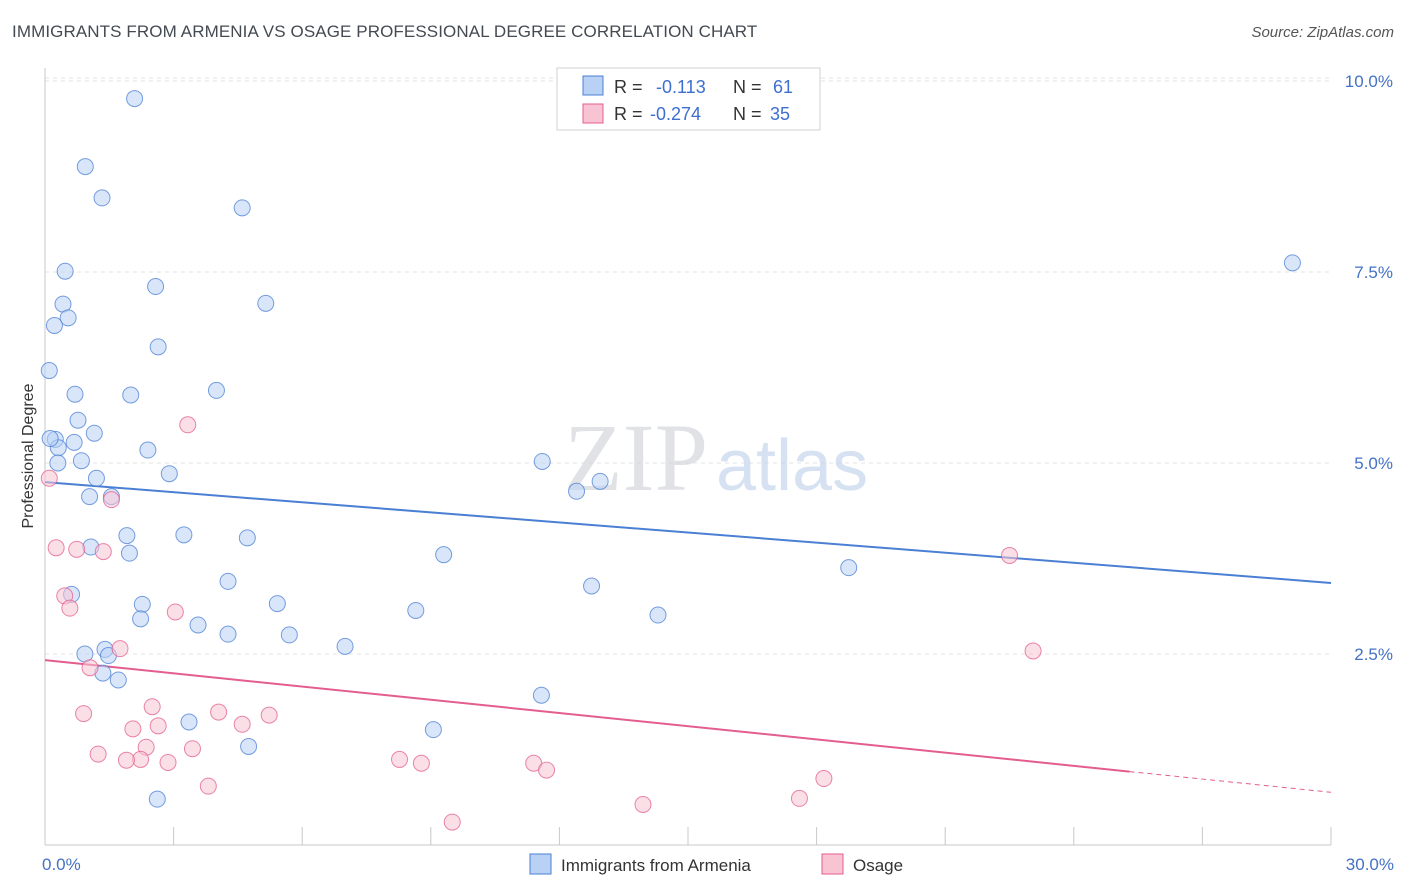  What do you see at coordinates (636, 457) in the screenshot?
I see `watermark-zip: ZIP` at bounding box center [636, 457].